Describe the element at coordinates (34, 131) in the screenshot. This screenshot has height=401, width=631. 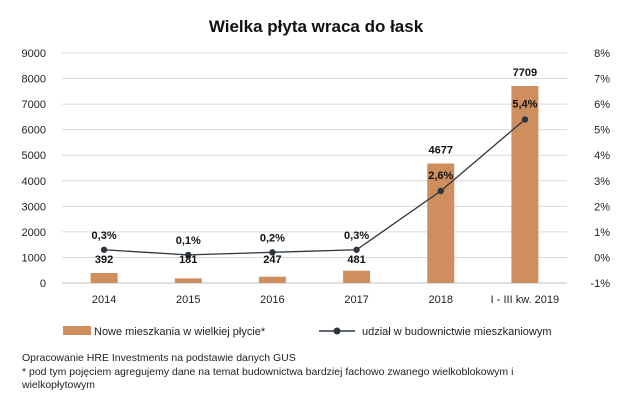
I see `left-tick-label: 6000` at that location.